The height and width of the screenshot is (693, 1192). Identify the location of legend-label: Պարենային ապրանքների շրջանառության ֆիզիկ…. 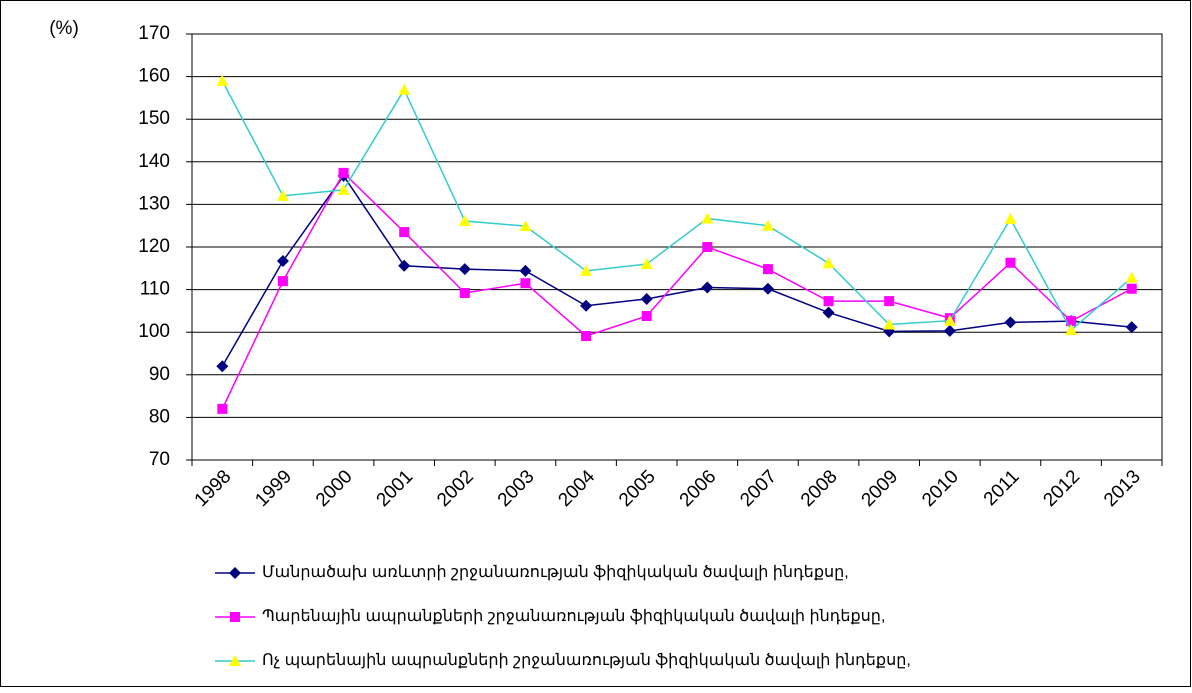
(573, 616).